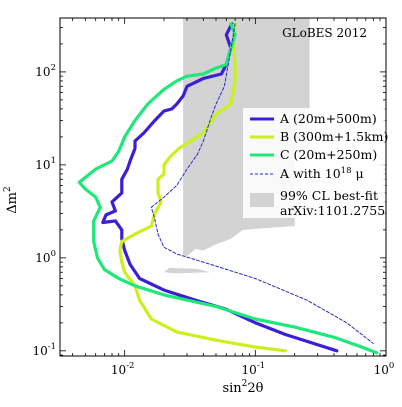  What do you see at coordinates (346, 171) in the screenshot?
I see `legend-label-a-1e18-sup: 18` at bounding box center [346, 171].